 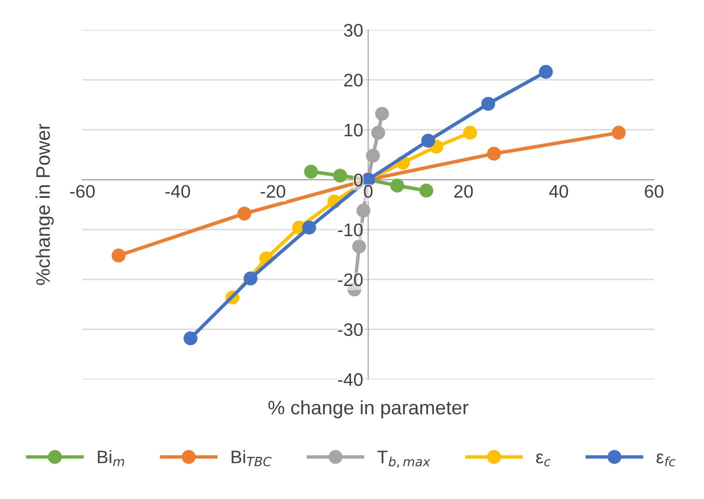 I want to click on x-axis-title: % change in parameter, so click(x=368, y=409).